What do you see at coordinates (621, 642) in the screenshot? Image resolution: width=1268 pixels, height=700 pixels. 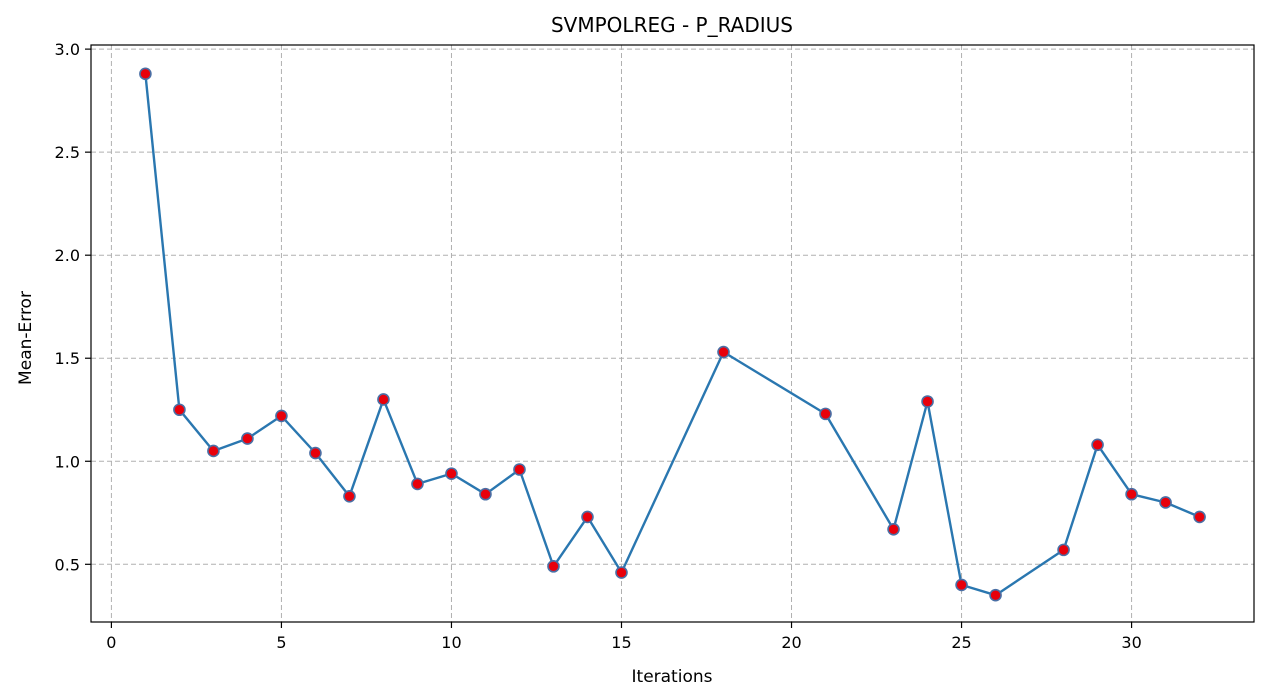 I see `x-tick-label: 15` at bounding box center [621, 642].